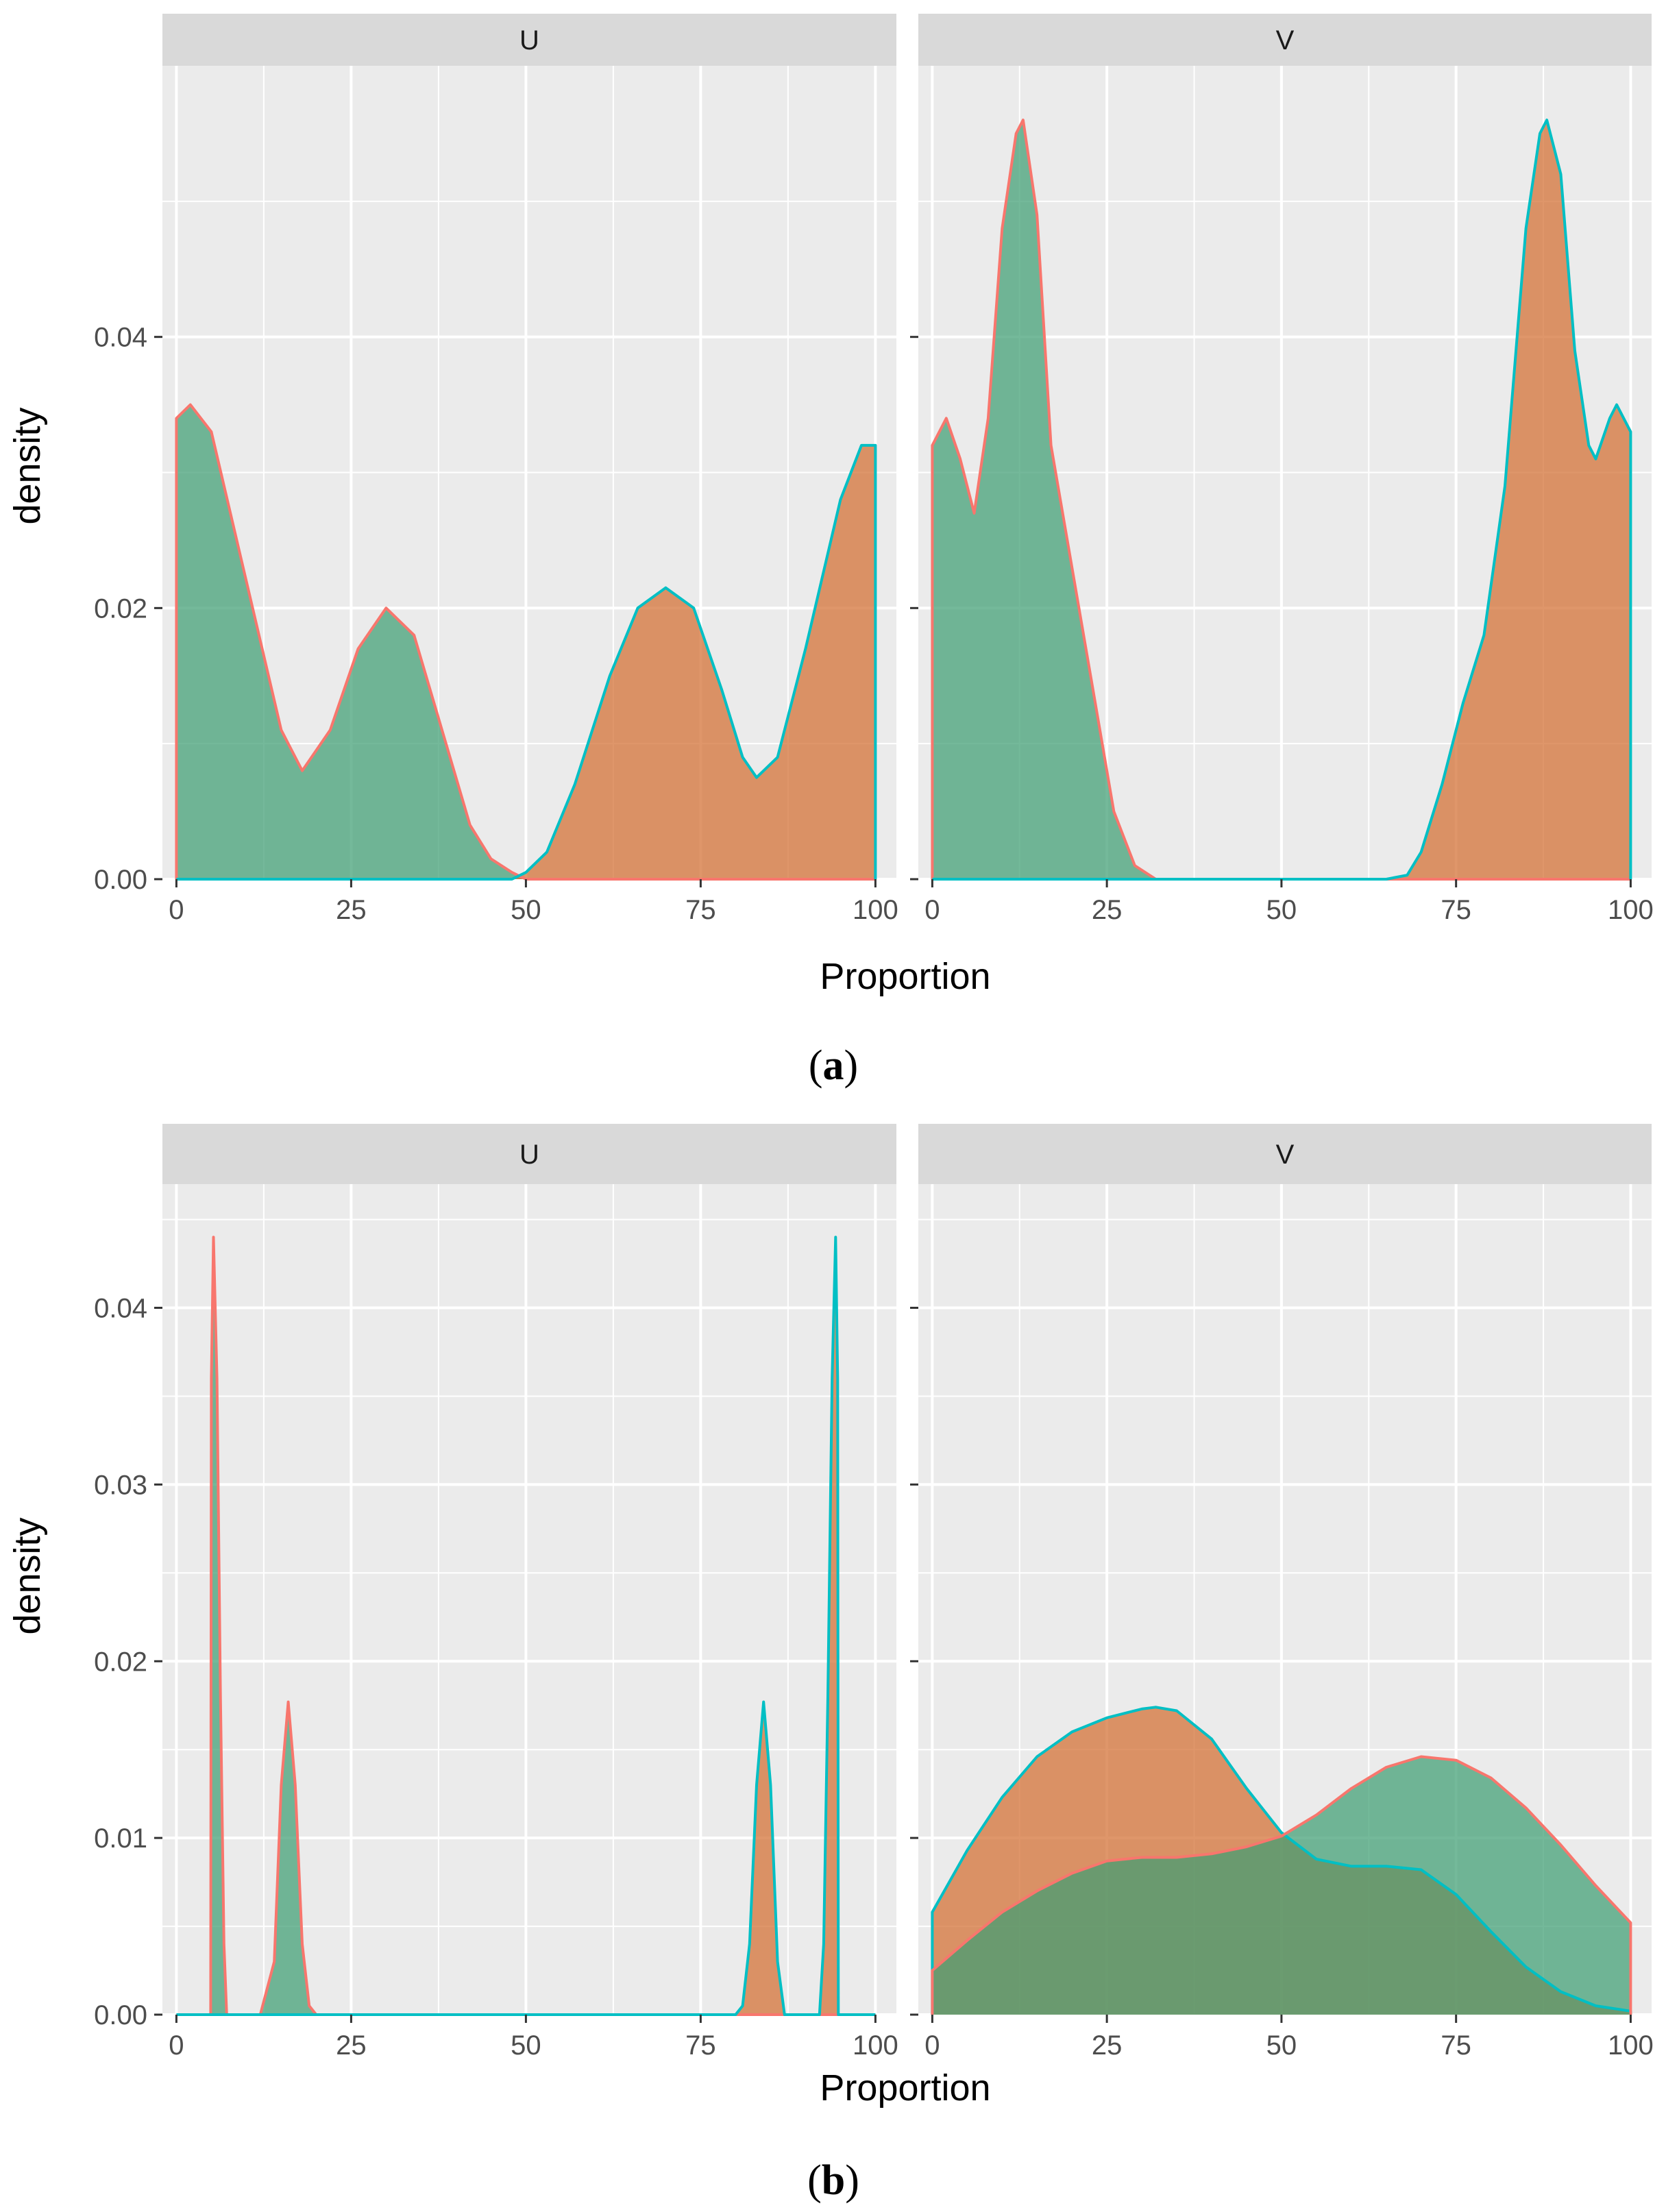  I want to click on y-axis-title-a: density, so click(27, 465).